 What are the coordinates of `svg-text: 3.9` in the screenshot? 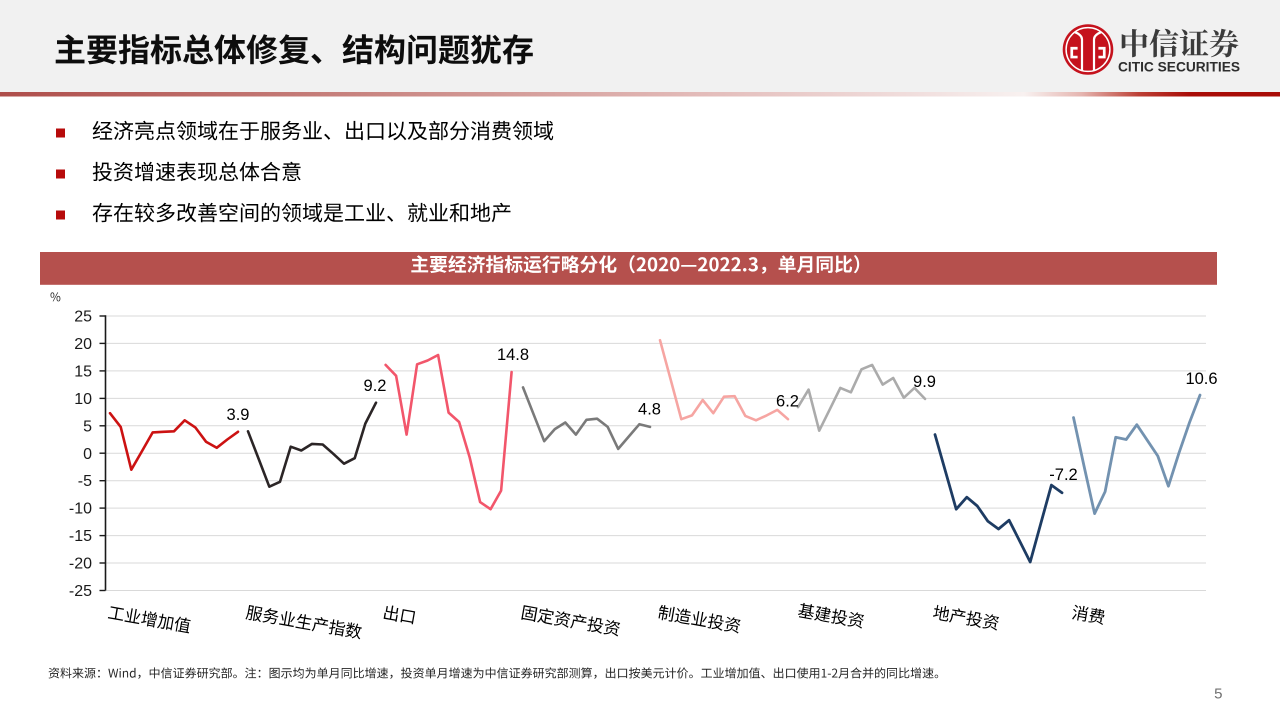 It's located at (238, 415).